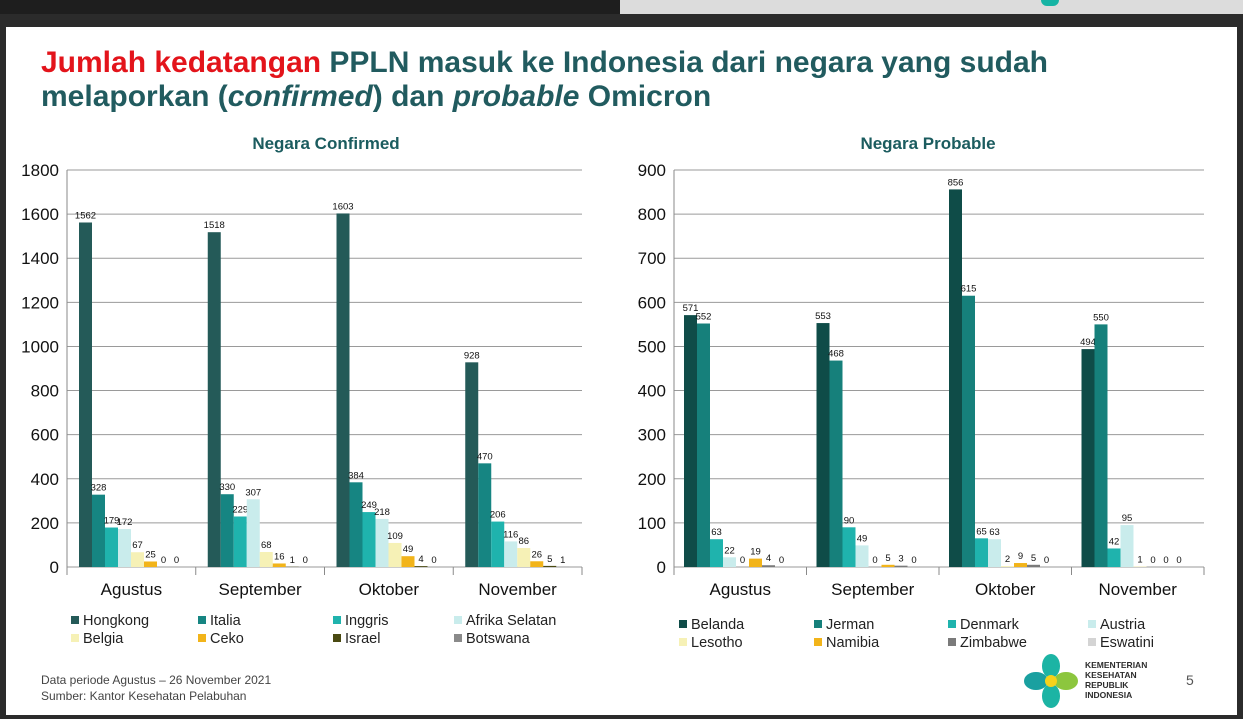  I want to click on bar-value-label: 172, so click(125, 522).